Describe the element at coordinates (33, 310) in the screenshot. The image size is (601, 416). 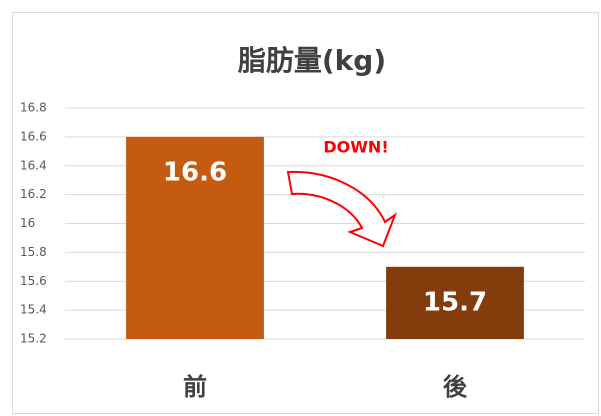
I see `y-tick-label: 15.4` at that location.